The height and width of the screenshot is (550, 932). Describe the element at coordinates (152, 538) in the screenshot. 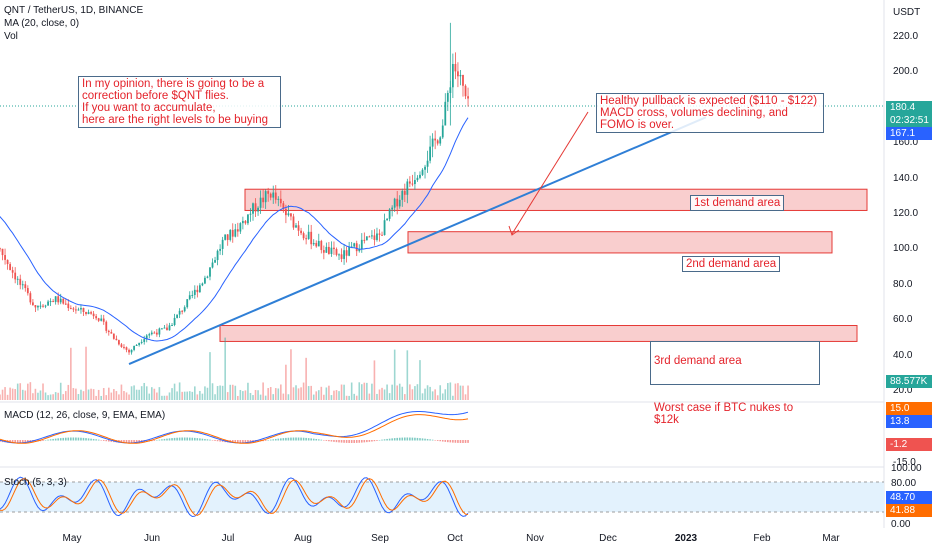

I see `time-tick-label: Jun` at that location.